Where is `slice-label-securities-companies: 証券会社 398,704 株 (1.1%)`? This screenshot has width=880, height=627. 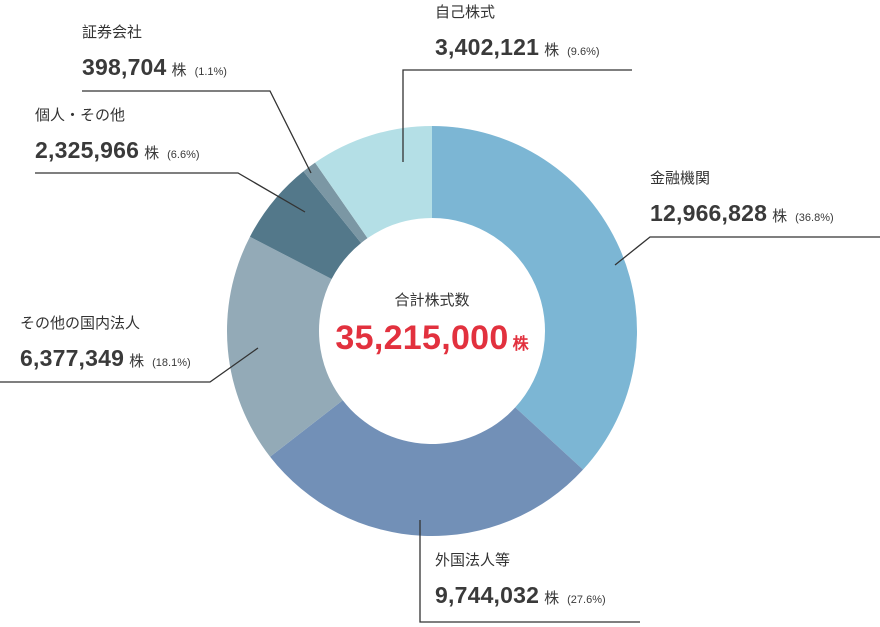
slice-label-securities-companies: 証券会社 398,704 株 (1.1%) is located at coordinates (154, 55).